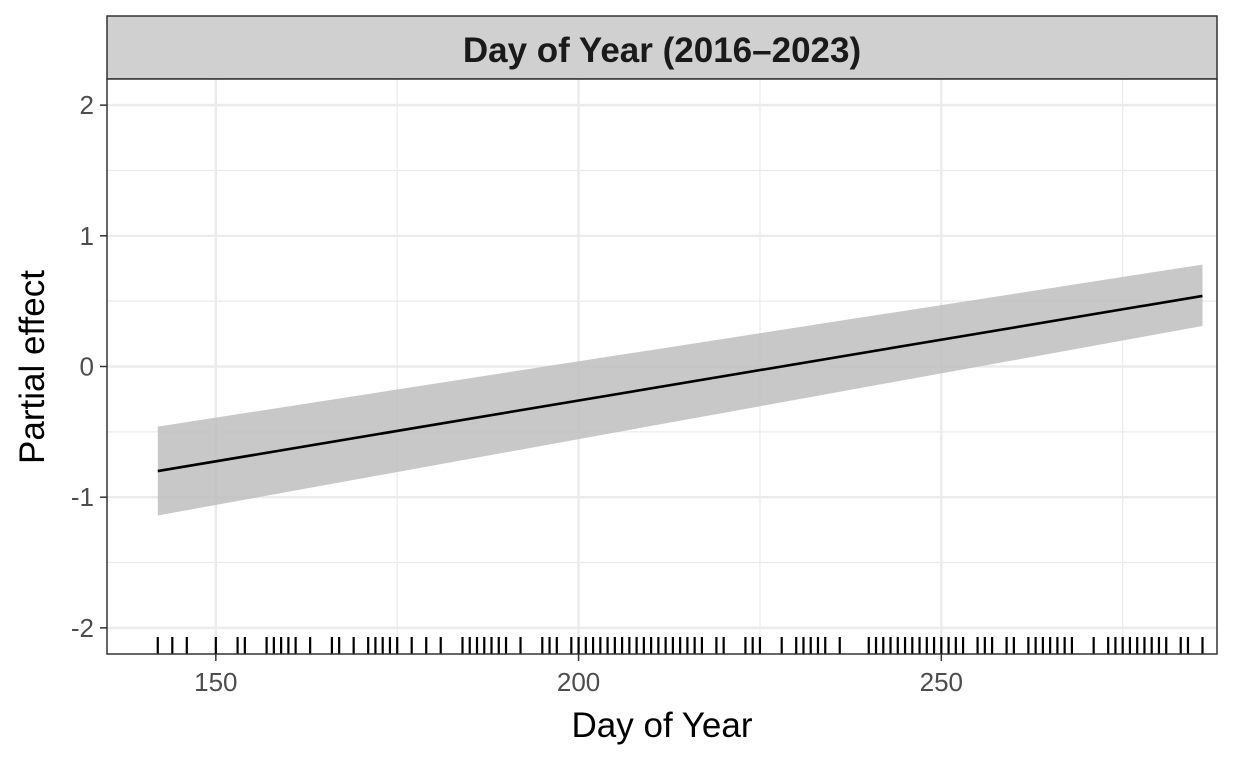  I want to click on y-axis-title: Partial effect, so click(32, 367).